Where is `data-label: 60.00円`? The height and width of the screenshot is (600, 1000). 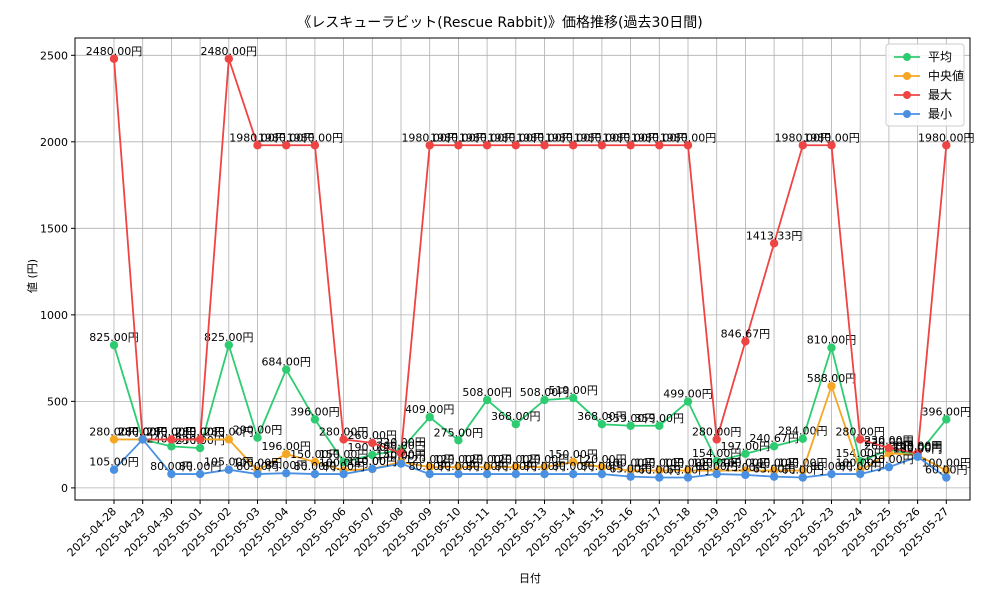
data-label: 60.00円 is located at coordinates (659, 470).